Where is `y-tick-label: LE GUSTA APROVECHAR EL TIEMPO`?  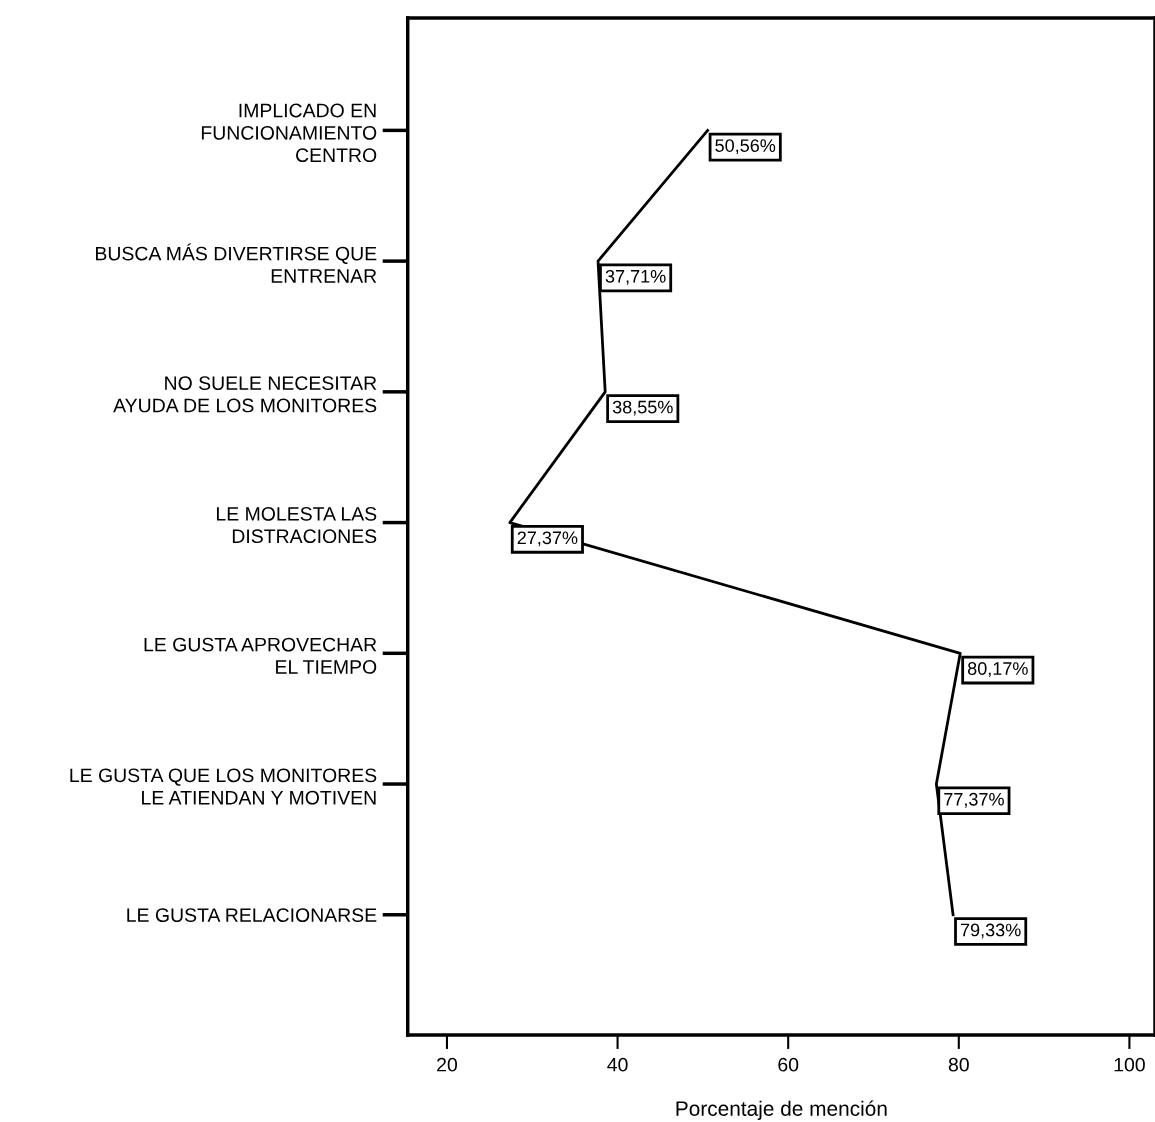 y-tick-label: LE GUSTA APROVECHAR EL TIEMPO is located at coordinates (260, 655).